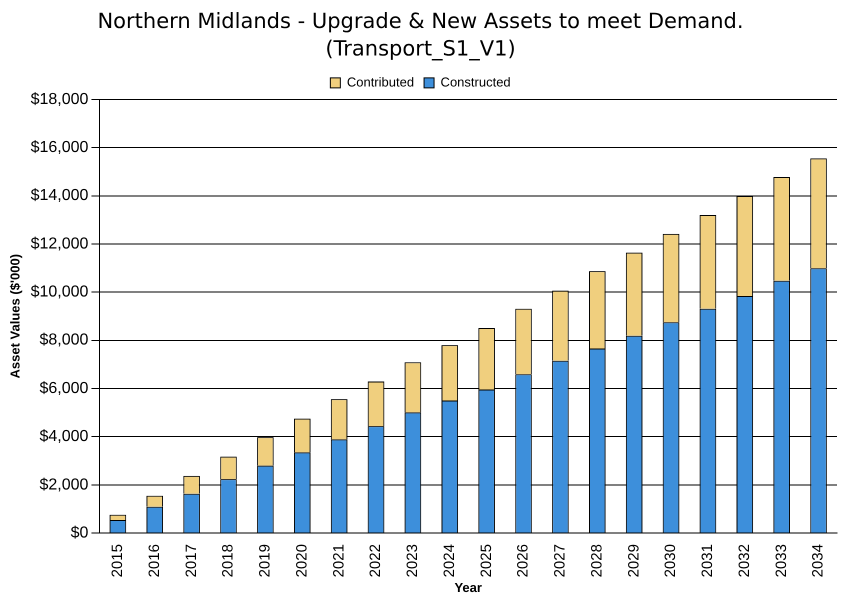 The image size is (841, 598). I want to click on x-tick-label: 2016, so click(154, 561).